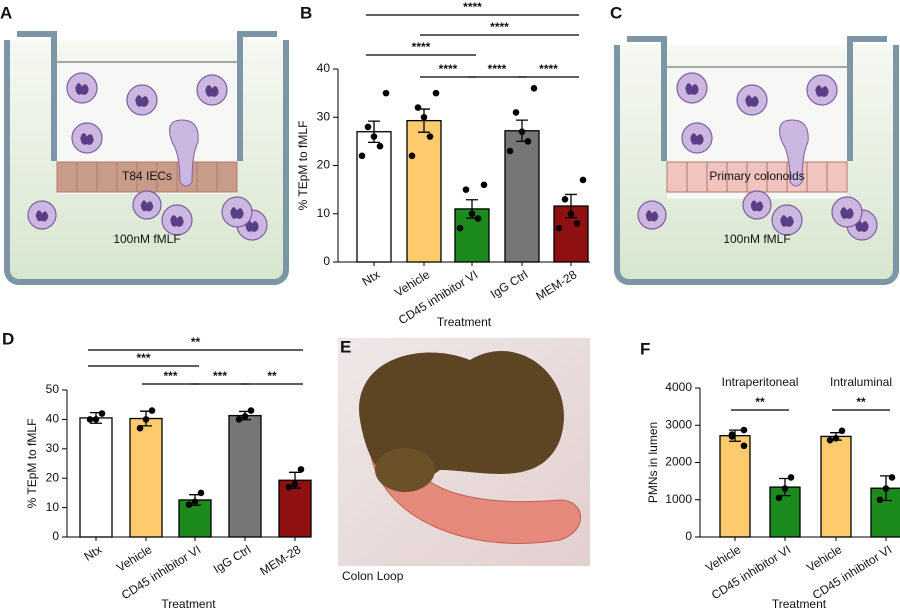 The image size is (900, 616). Describe the element at coordinates (53, 419) in the screenshot. I see `y-tick-label: 40` at that location.